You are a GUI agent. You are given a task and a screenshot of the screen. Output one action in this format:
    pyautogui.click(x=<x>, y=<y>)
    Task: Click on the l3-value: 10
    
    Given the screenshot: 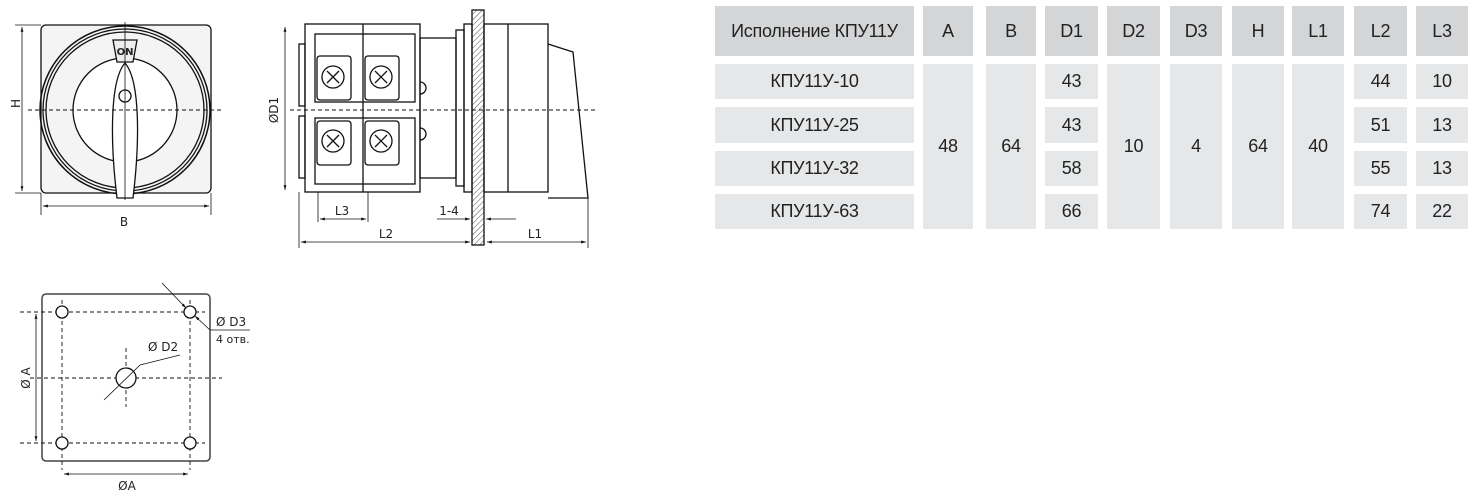 What is the action you would take?
    pyautogui.click(x=1442, y=81)
    